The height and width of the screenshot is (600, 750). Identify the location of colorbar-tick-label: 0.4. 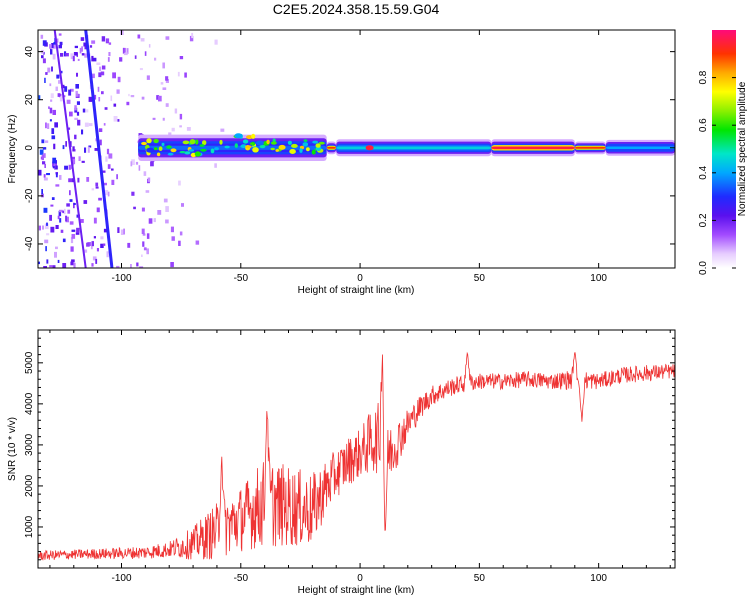
(703, 172).